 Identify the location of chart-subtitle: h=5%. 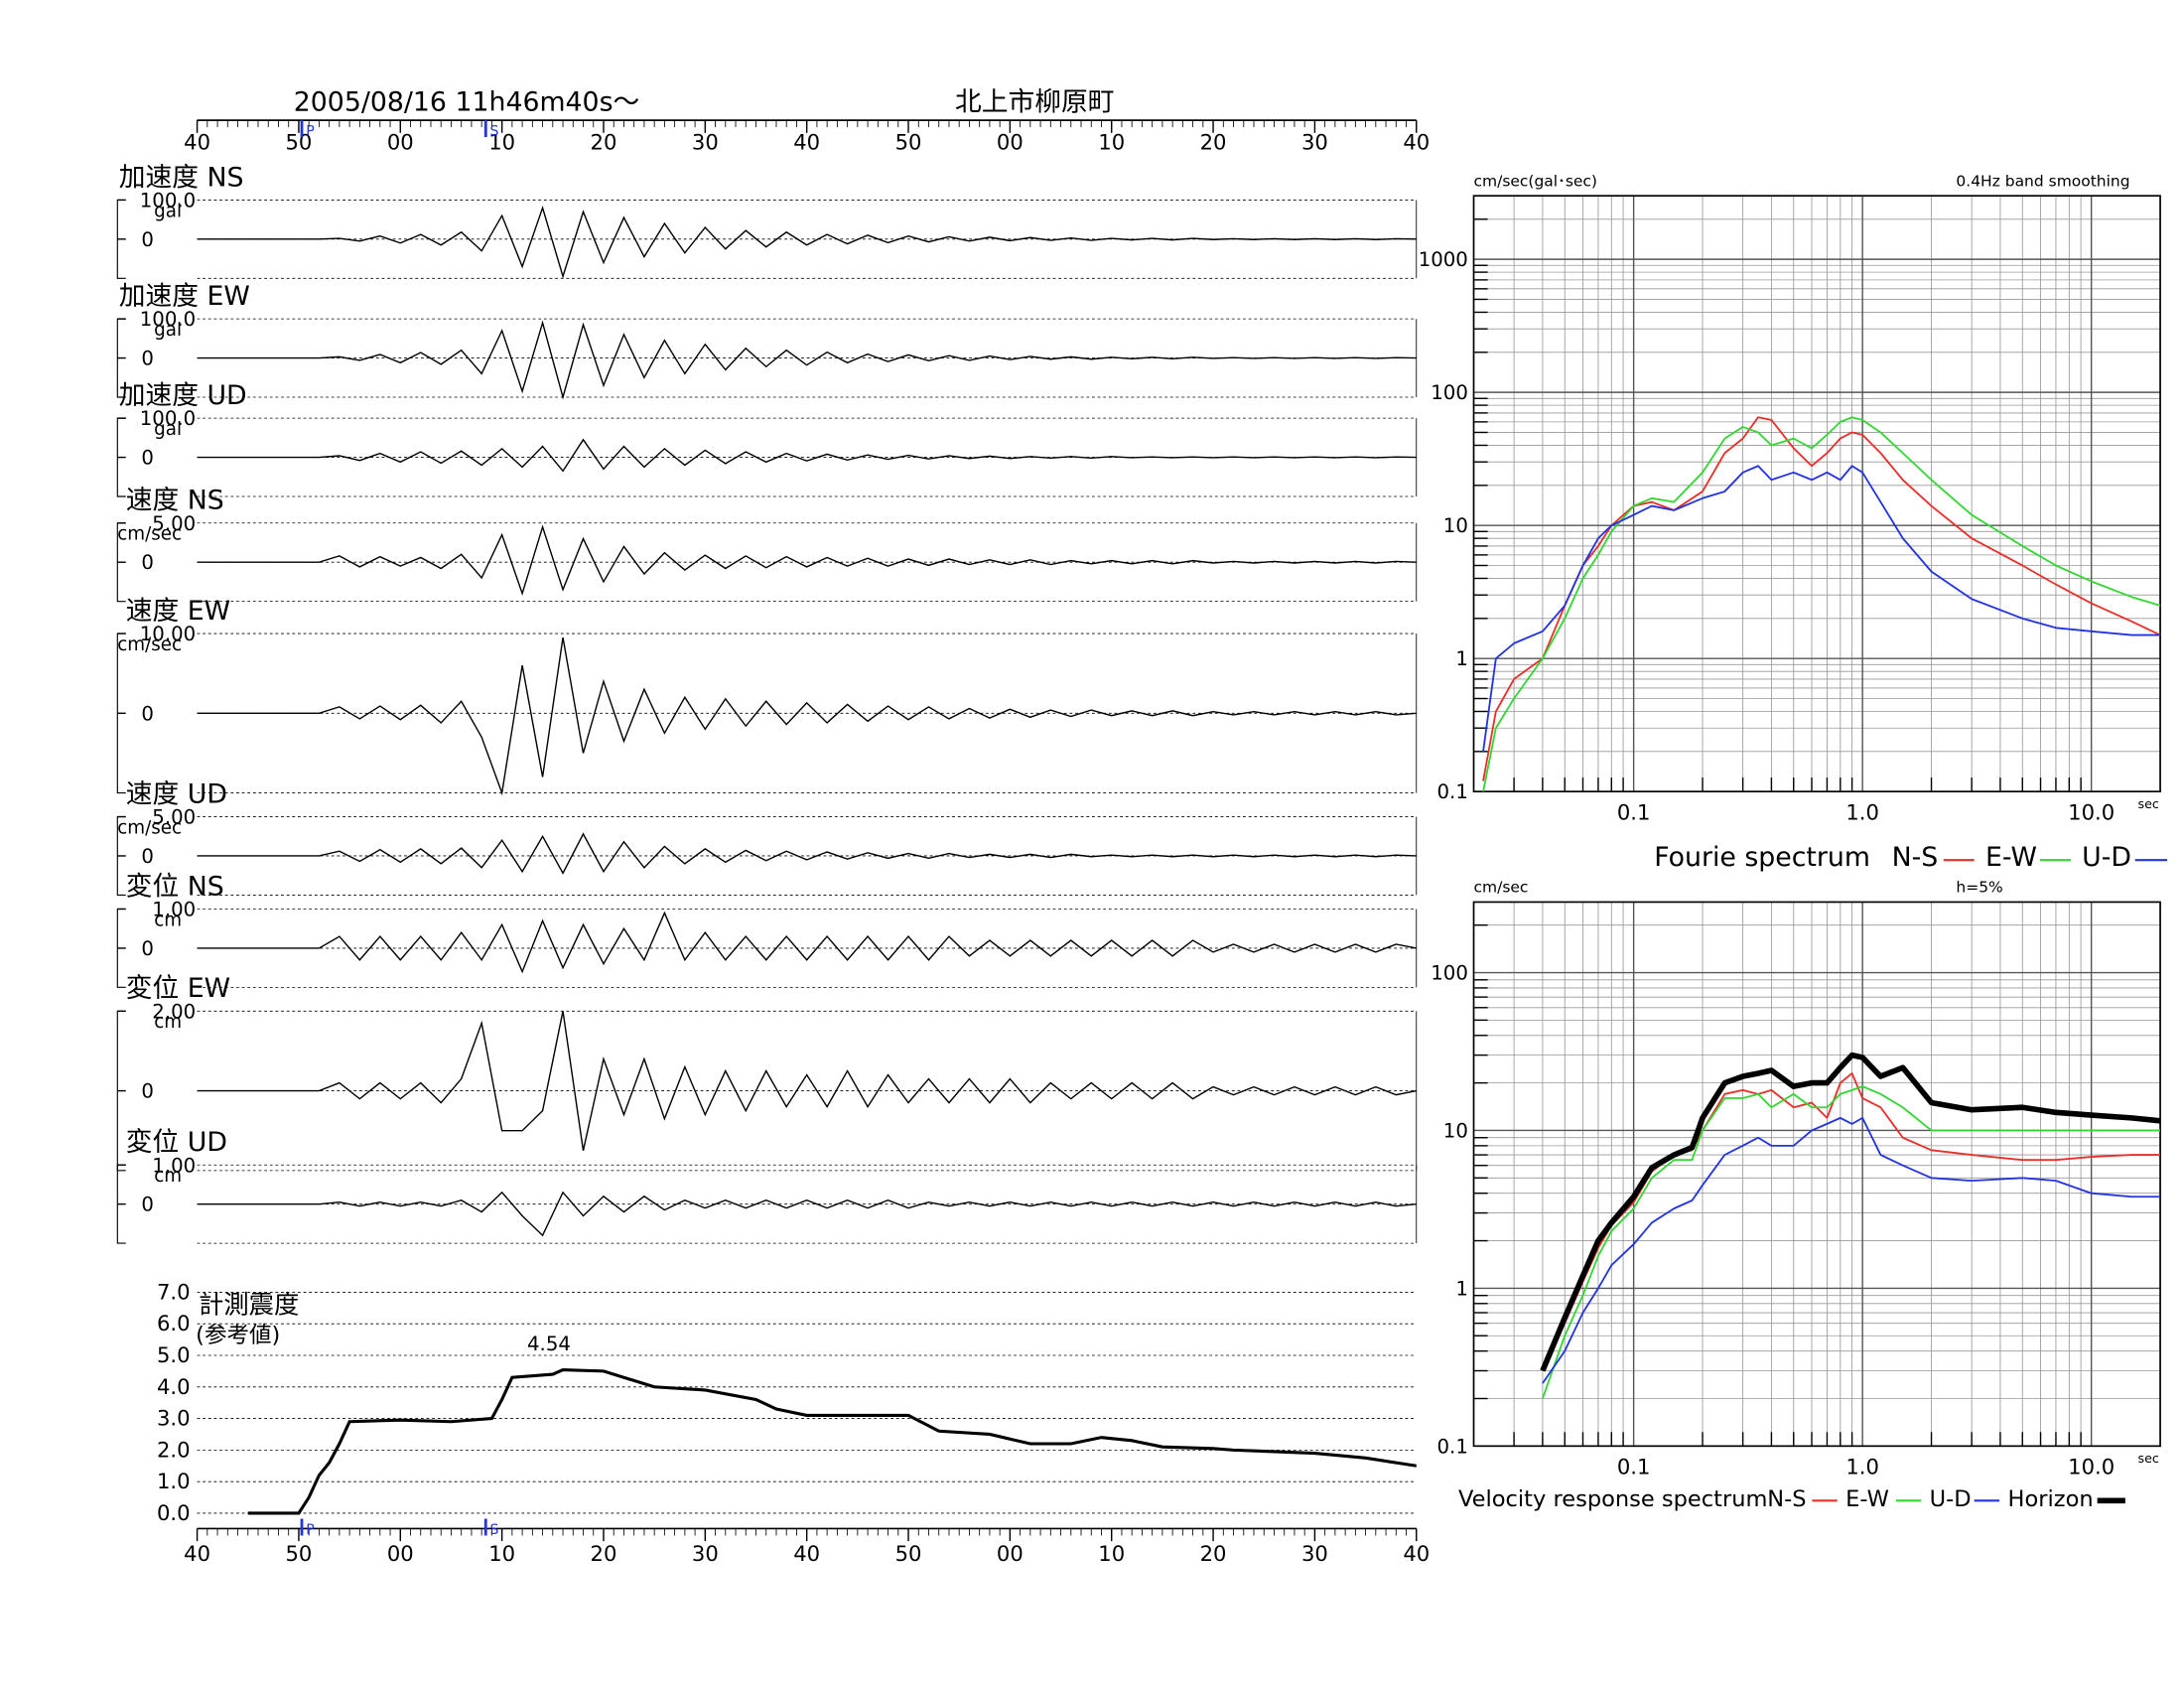
(1979, 888).